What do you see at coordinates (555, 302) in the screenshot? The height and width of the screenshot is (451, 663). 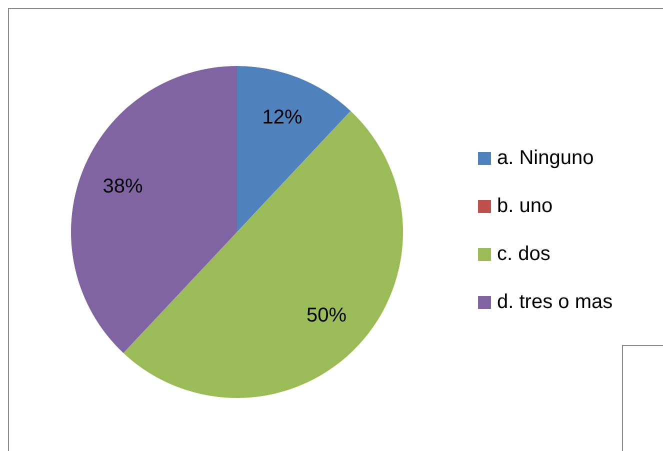 I see `legend-label: d. tres o mas` at bounding box center [555, 302].